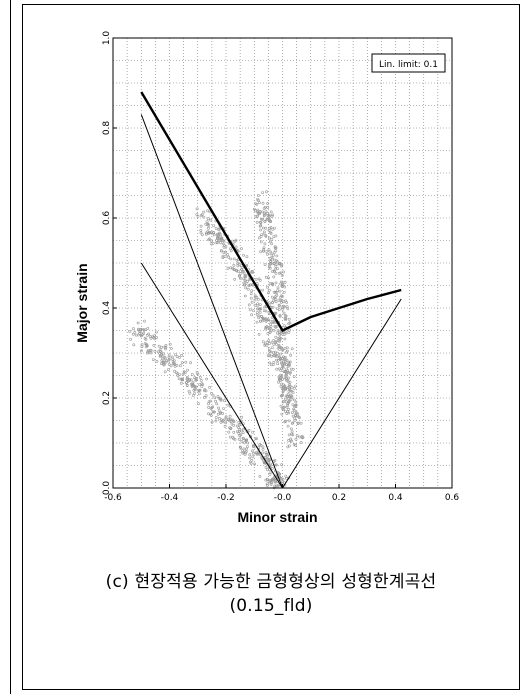  What do you see at coordinates (395, 498) in the screenshot?
I see `x-tick-label: 0.4` at bounding box center [395, 498].